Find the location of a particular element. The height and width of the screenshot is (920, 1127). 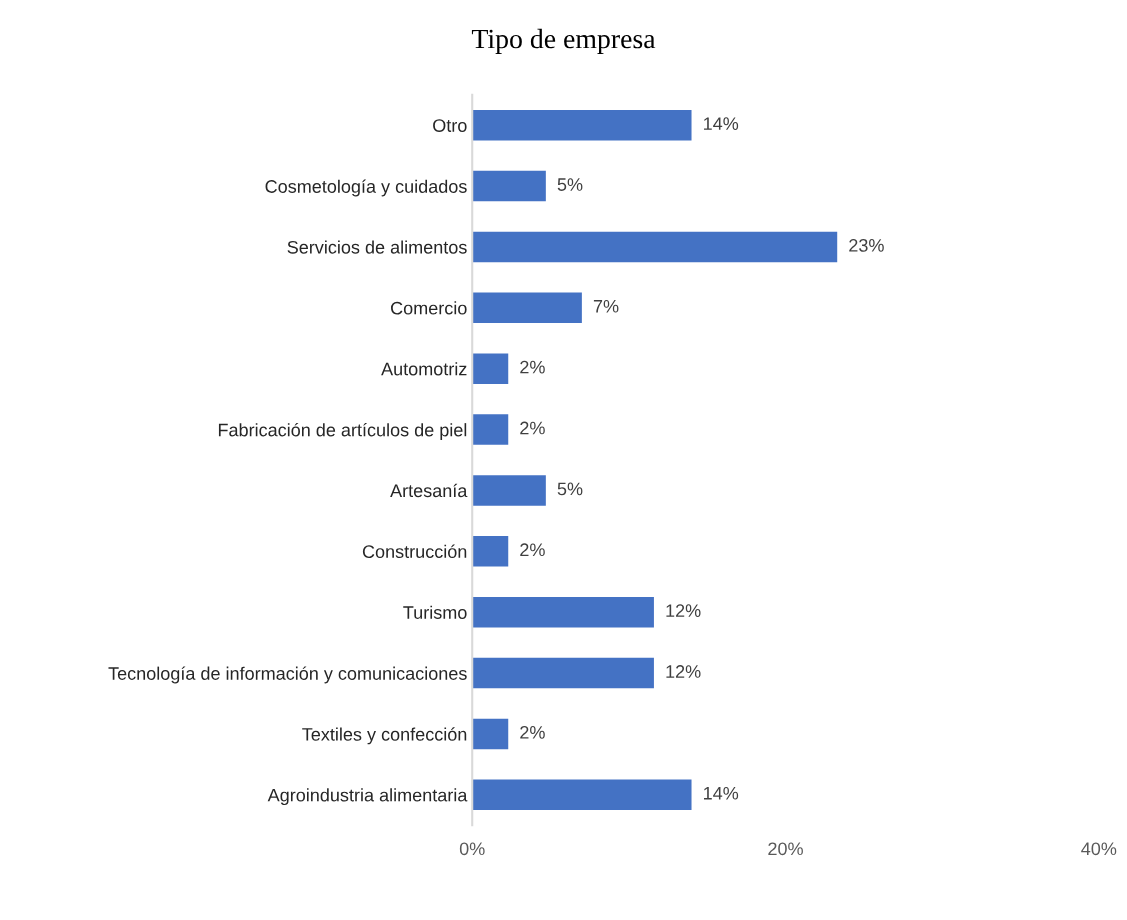

x-tick-label: 0% is located at coordinates (472, 849).